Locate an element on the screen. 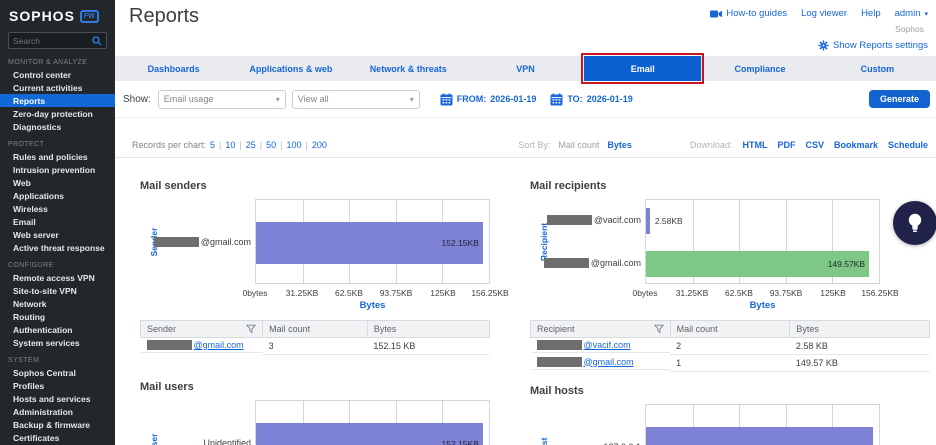 This screenshot has width=936, height=445. download-label: Download: is located at coordinates (711, 144).